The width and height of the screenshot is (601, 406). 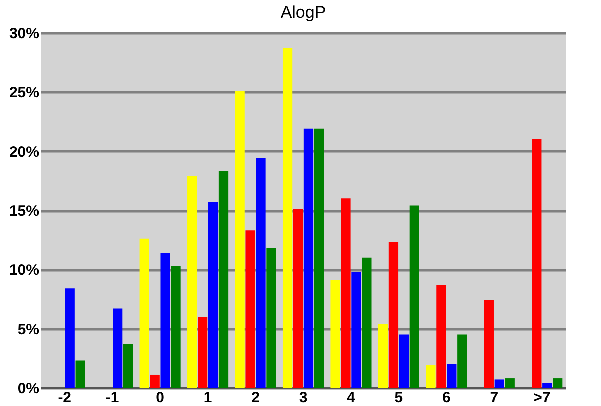 I want to click on x-tick-label: >7, so click(x=542, y=398).